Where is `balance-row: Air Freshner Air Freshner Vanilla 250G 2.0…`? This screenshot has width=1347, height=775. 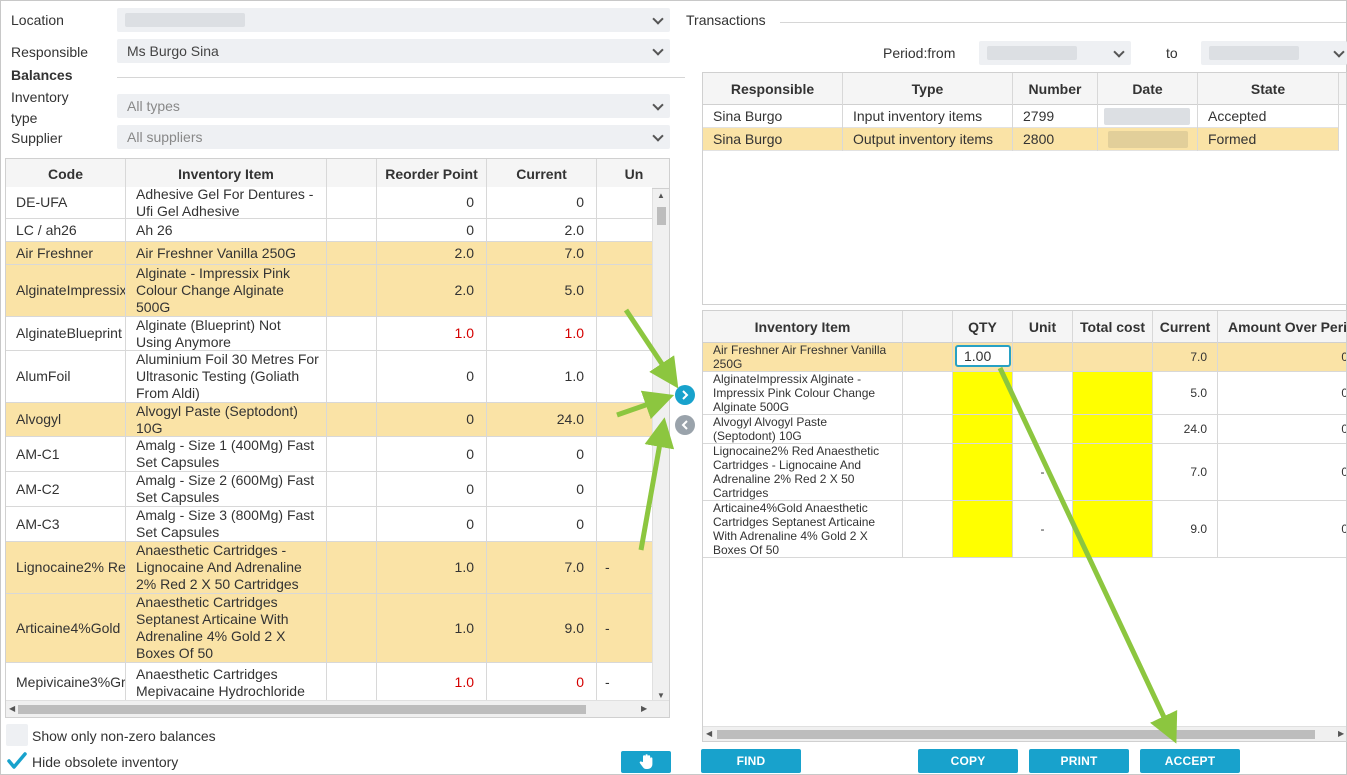 balance-row: Air Freshner Air Freshner Vanilla 250G 2.0… is located at coordinates (329, 253).